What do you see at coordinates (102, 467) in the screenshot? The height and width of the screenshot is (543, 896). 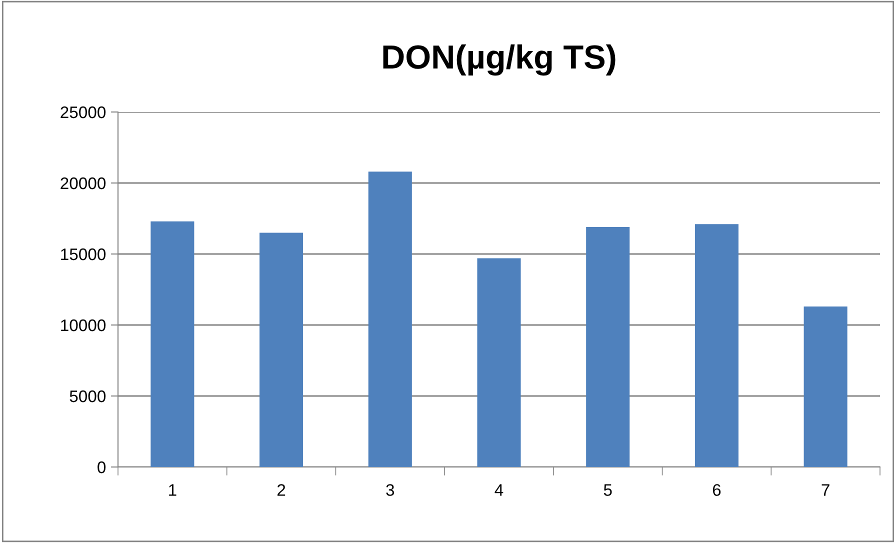 I see `y-tick-label: 0` at bounding box center [102, 467].